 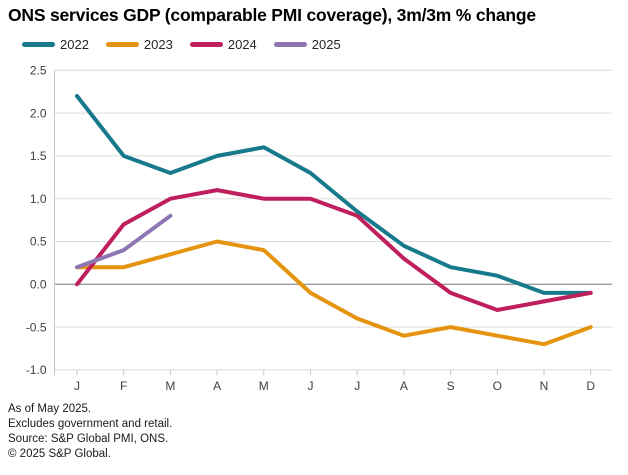 I want to click on series-line-2025, so click(x=124, y=241).